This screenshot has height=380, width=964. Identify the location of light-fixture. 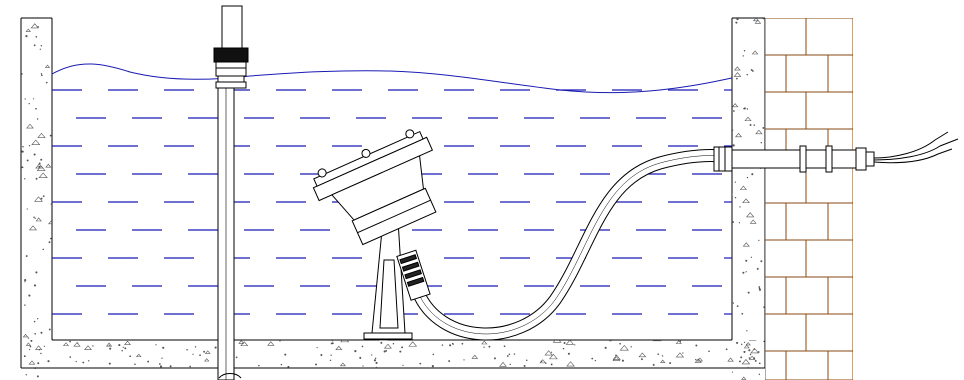
(374, 187).